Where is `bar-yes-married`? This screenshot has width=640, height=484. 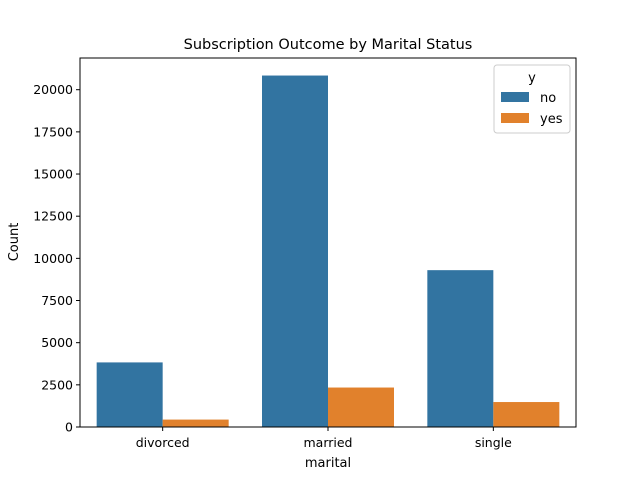 bar-yes-married is located at coordinates (361, 407).